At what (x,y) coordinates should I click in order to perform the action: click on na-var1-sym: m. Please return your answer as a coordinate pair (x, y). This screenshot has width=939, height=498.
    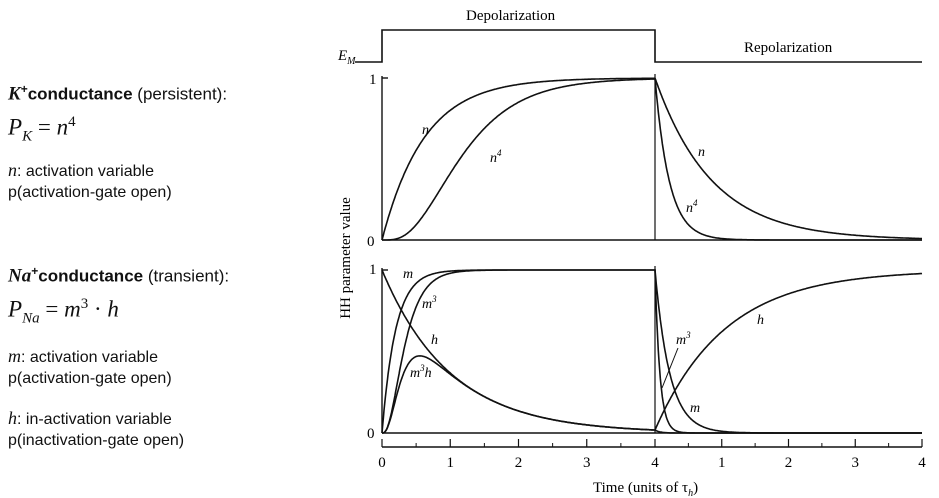
    Looking at the image, I should click on (14, 356).